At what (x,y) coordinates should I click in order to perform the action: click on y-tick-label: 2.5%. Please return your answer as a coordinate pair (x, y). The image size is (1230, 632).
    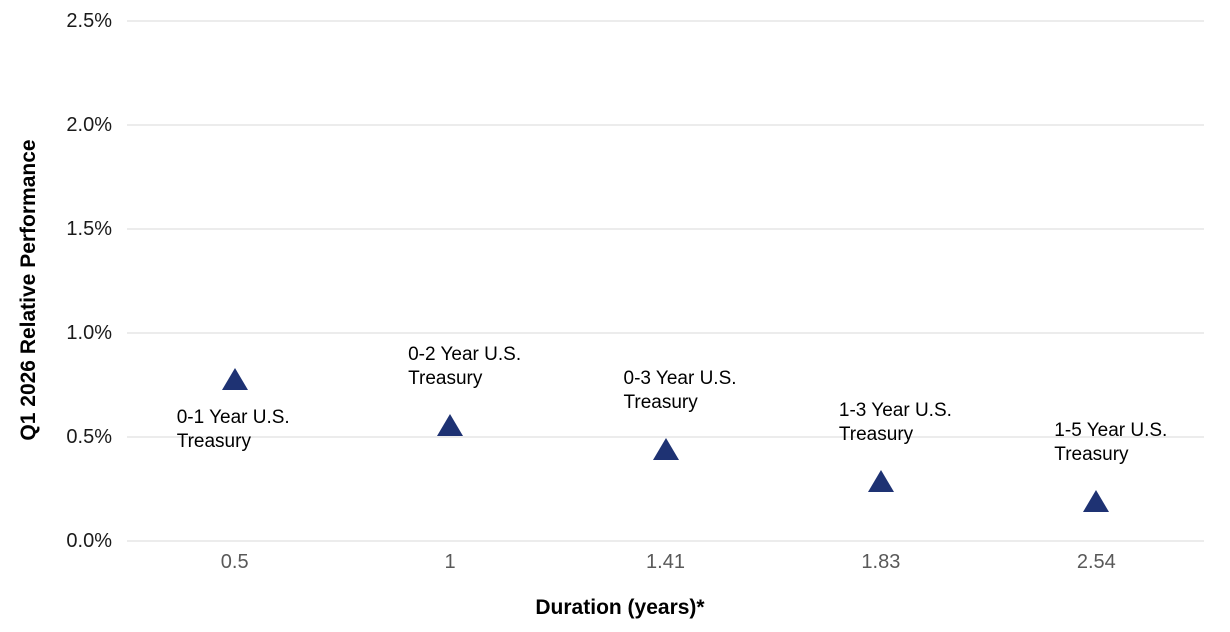
    Looking at the image, I should click on (89, 21).